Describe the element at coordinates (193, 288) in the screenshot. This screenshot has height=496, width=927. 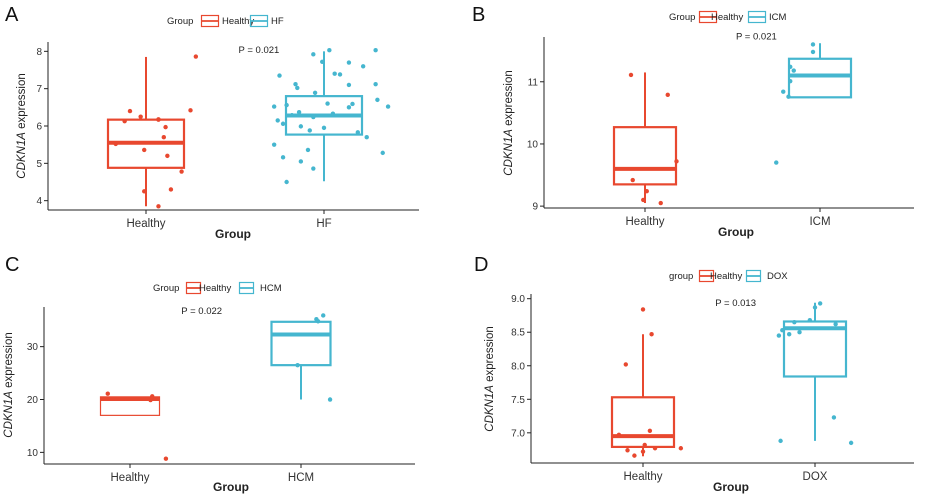
I see `legend-key-healthy` at that location.